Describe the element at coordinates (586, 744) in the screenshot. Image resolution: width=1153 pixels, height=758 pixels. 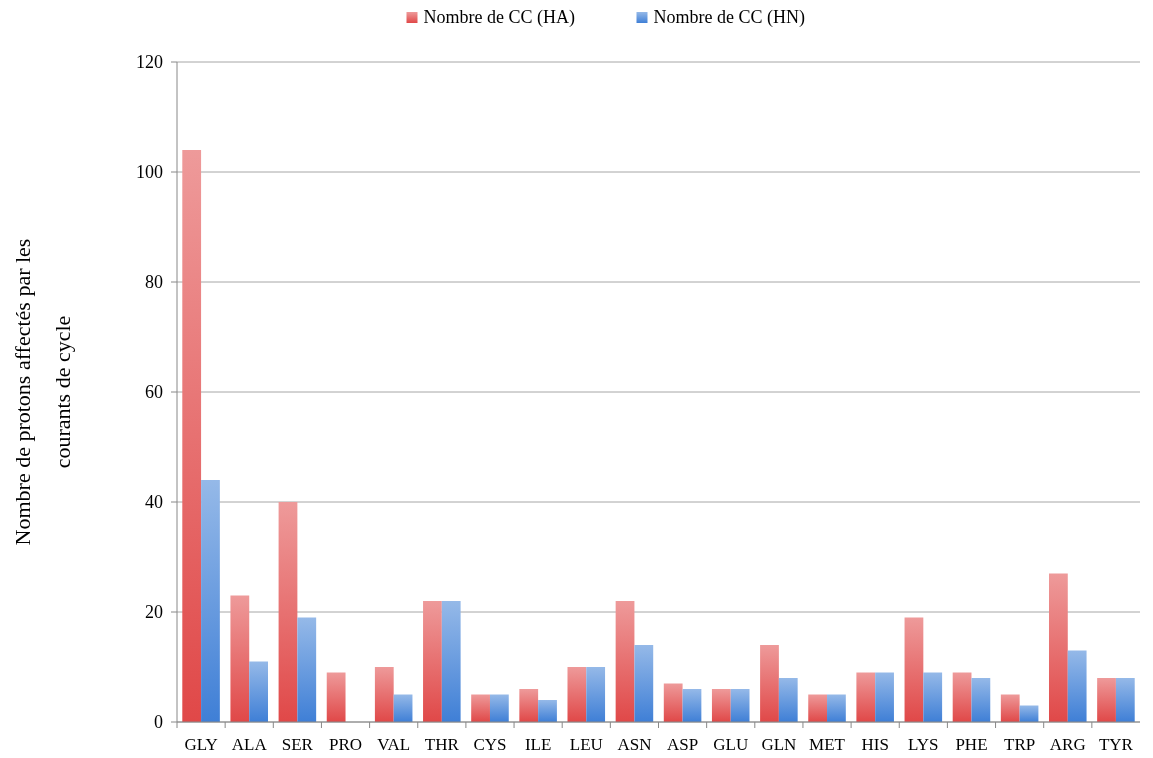
I see `x-tick-label: LEU` at that location.